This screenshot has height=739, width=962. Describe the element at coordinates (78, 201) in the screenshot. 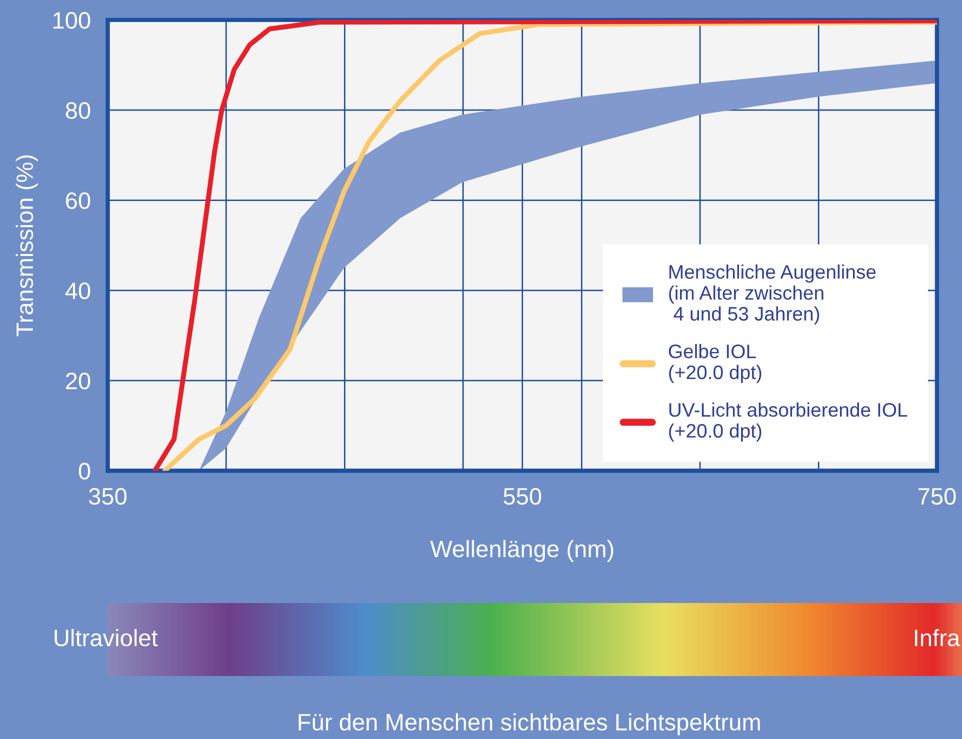

I see `y-tick-label: 60` at that location.